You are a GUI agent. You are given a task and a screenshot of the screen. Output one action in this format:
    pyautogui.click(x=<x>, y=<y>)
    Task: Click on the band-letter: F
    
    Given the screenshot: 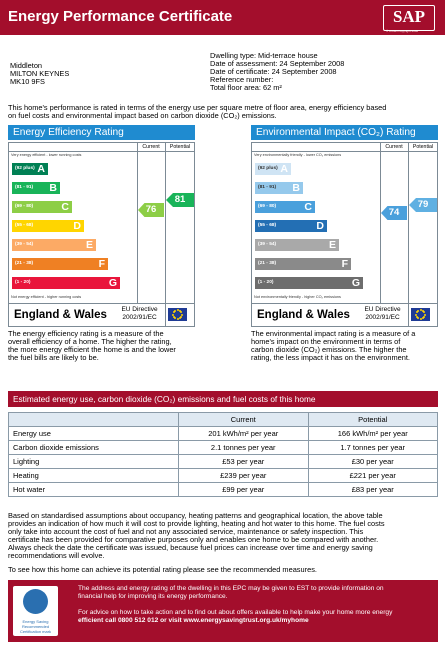 What is the action you would take?
    pyautogui.click(x=101, y=264)
    